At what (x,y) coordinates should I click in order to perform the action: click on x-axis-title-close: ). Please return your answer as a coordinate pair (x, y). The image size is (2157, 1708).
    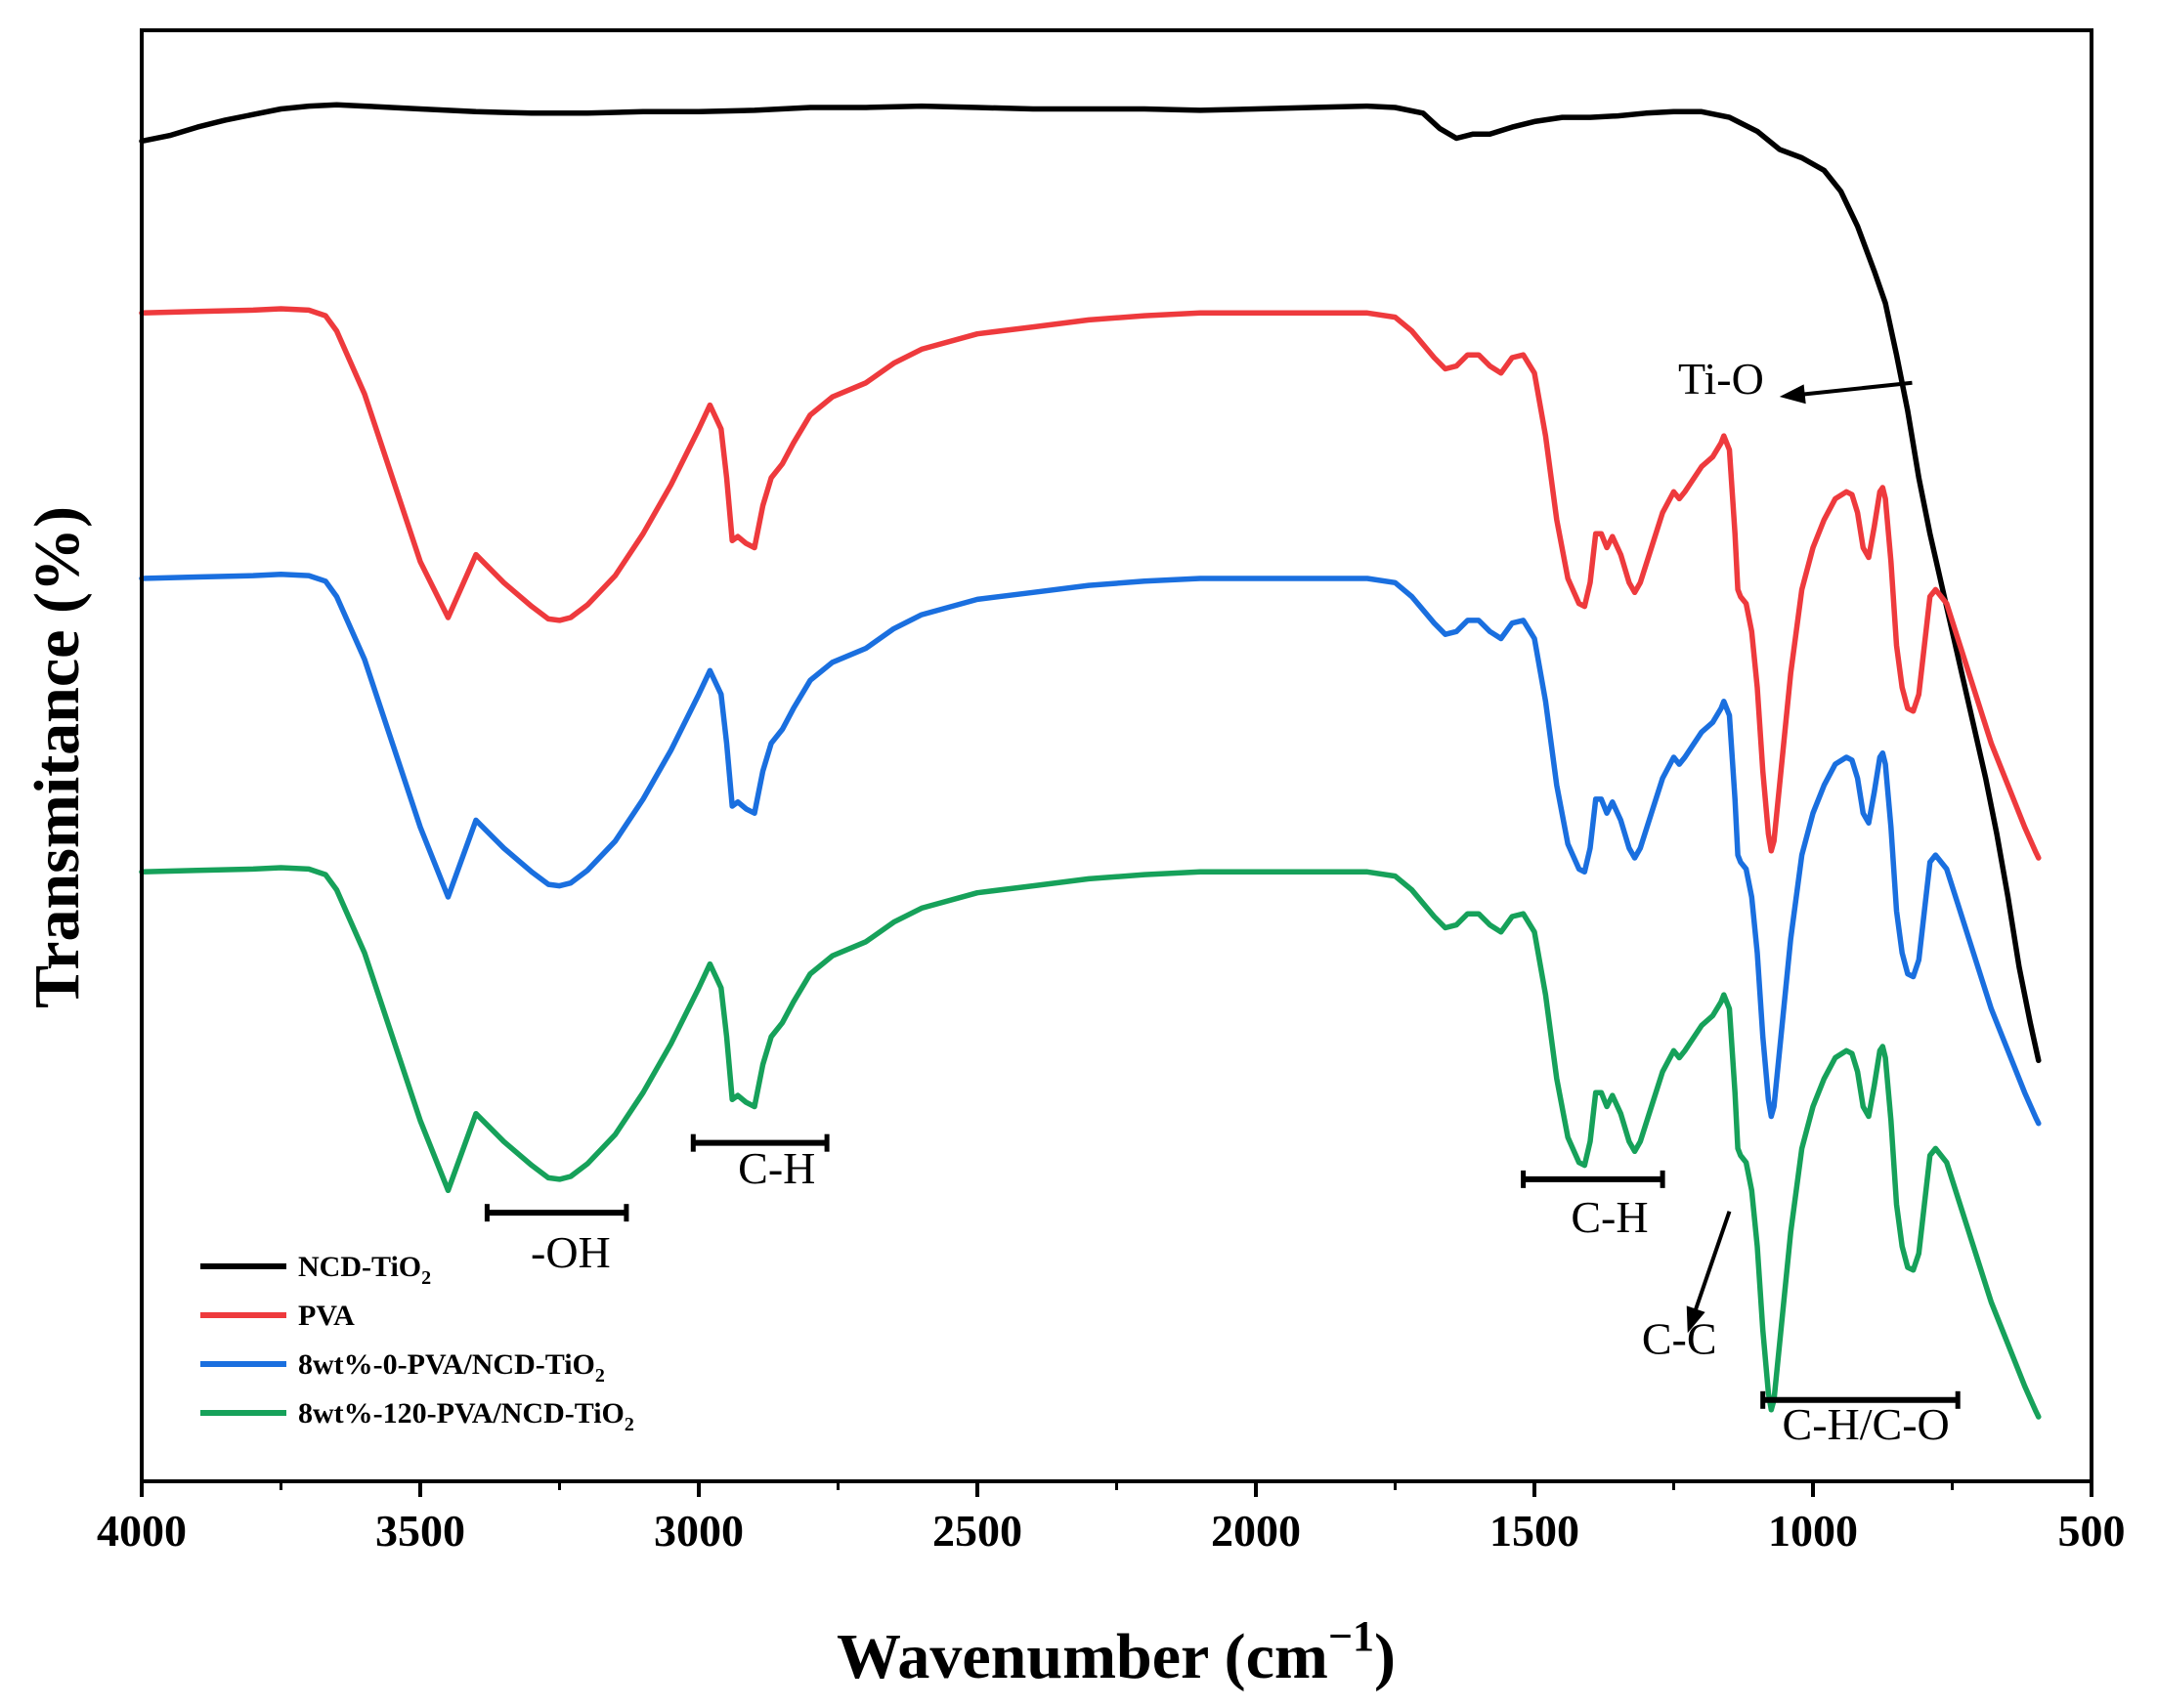
    Looking at the image, I should click on (1385, 1656).